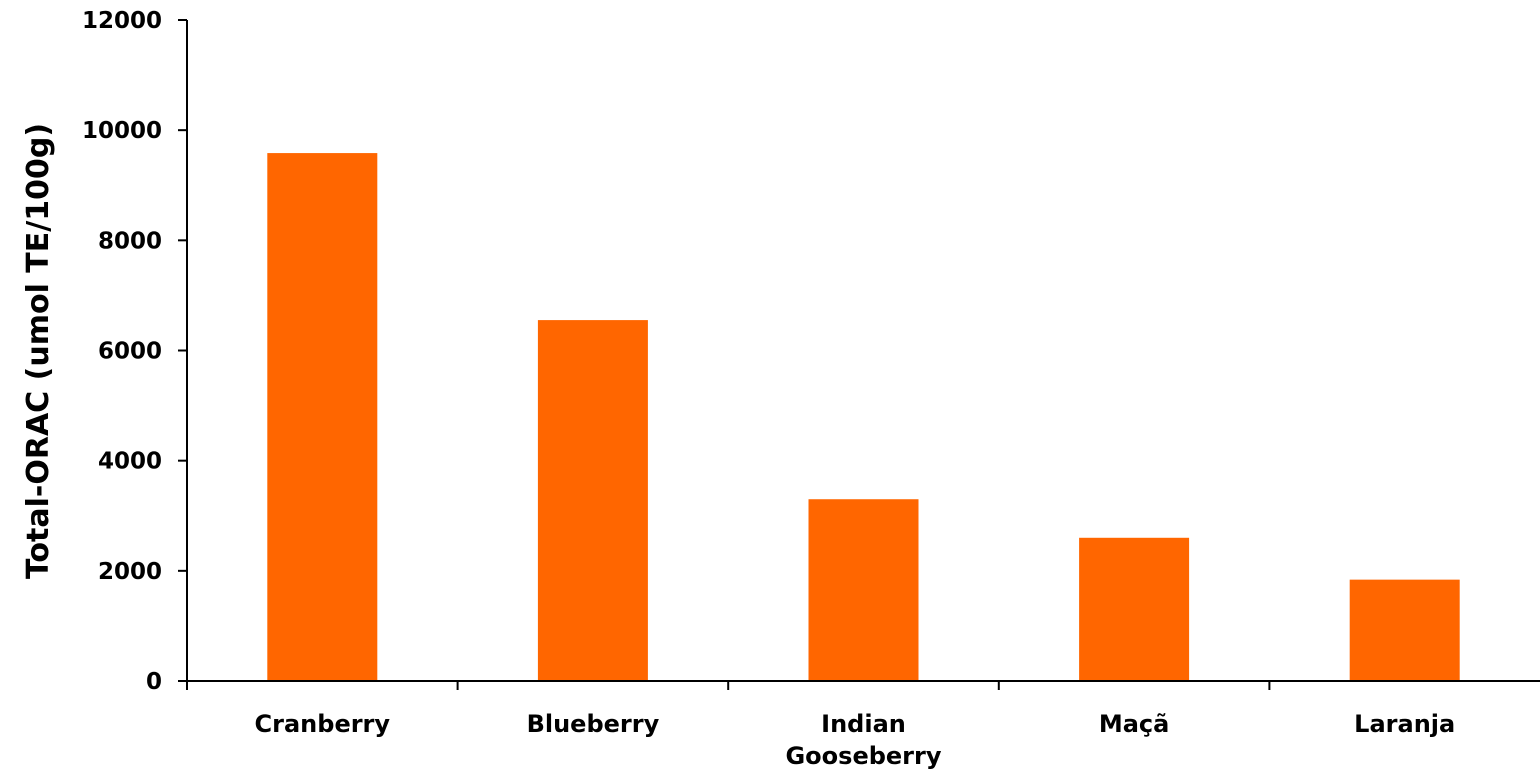 The width and height of the screenshot is (1540, 774). I want to click on y-ticks-group: 0 2000 4000 6000 8000 10000 12000, so click(134, 351).